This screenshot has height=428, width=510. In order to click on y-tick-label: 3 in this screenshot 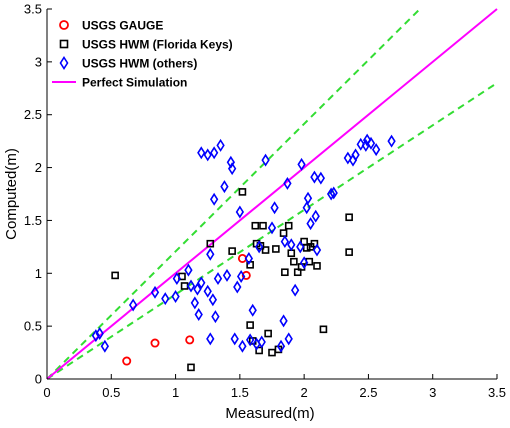, I will do `click(38, 61)`.